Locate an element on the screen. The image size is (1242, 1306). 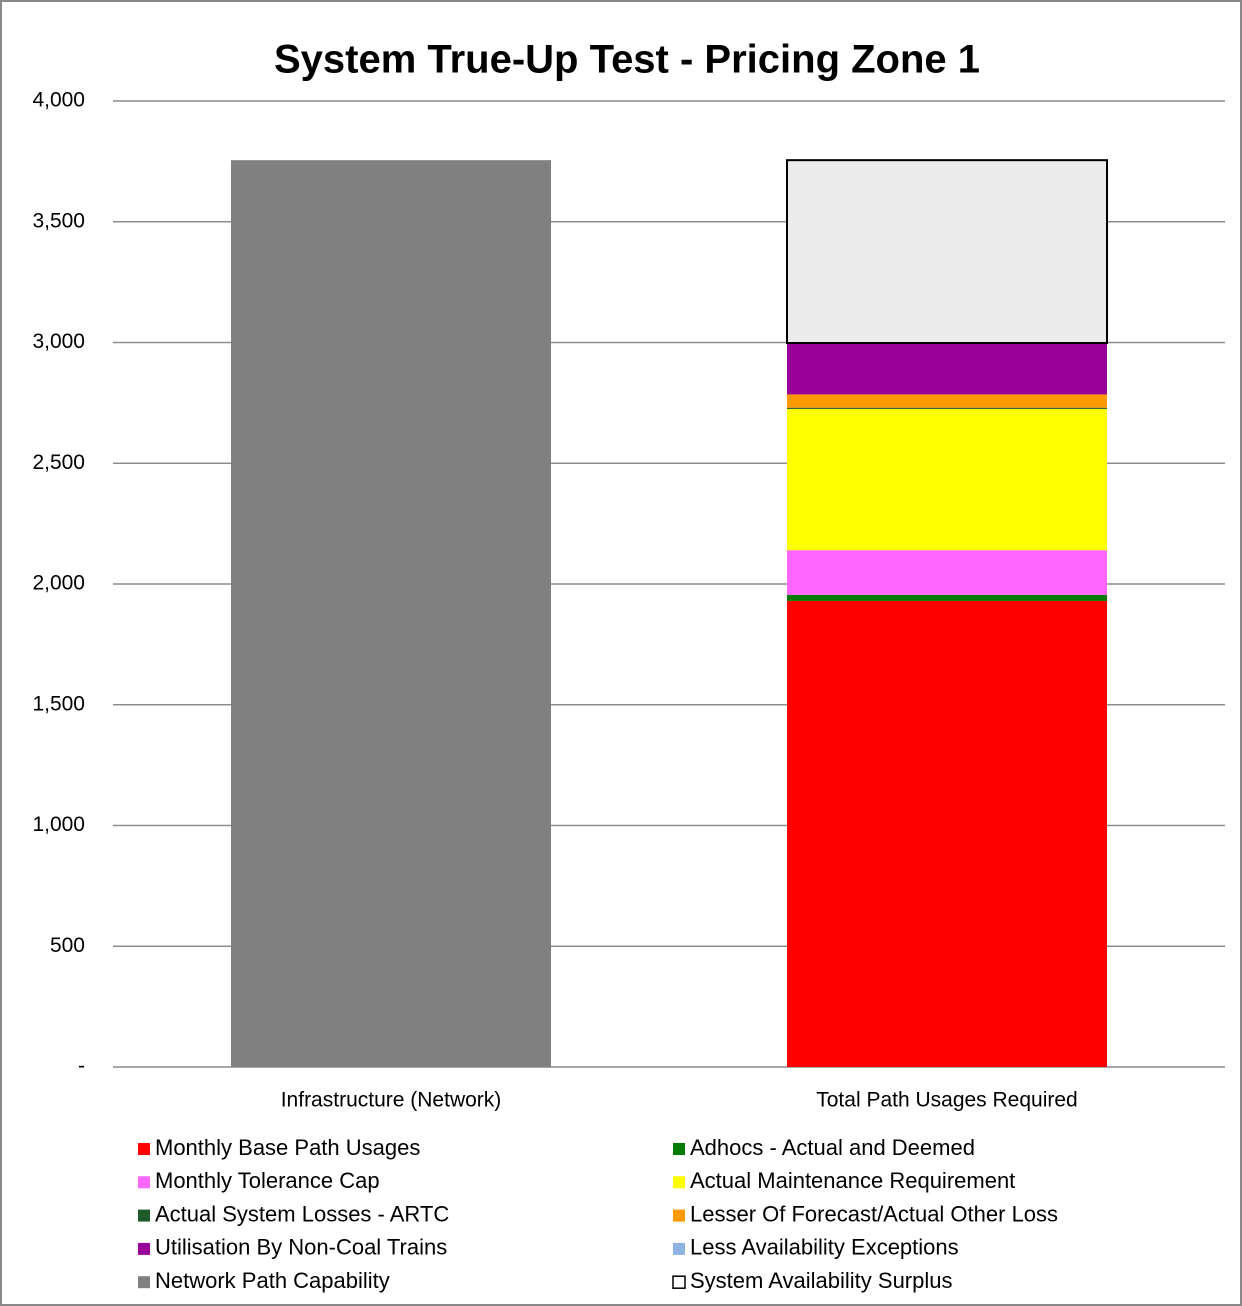
y-tick-label: 1,000 is located at coordinates (58, 824).